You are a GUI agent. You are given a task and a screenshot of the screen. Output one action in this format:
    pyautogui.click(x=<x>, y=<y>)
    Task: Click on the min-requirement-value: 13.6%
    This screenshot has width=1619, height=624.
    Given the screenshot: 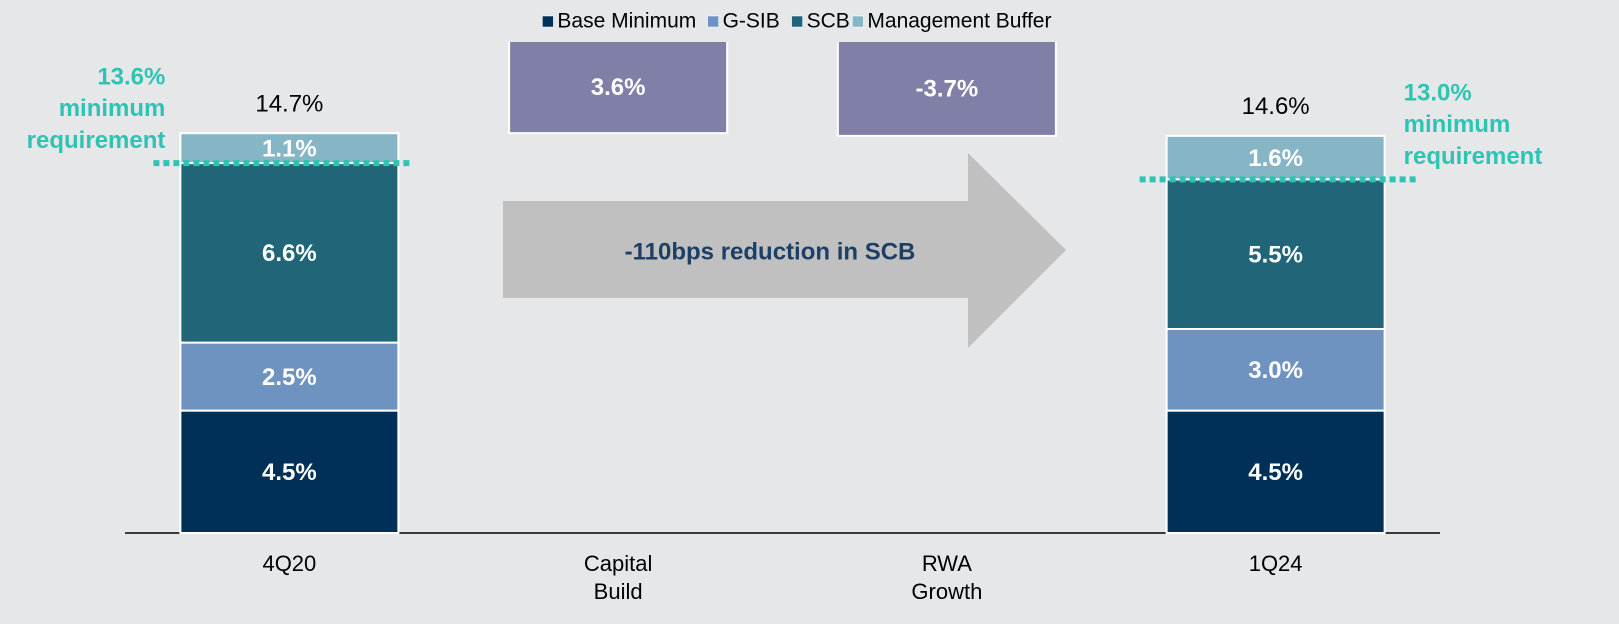 What is the action you would take?
    pyautogui.click(x=131, y=76)
    